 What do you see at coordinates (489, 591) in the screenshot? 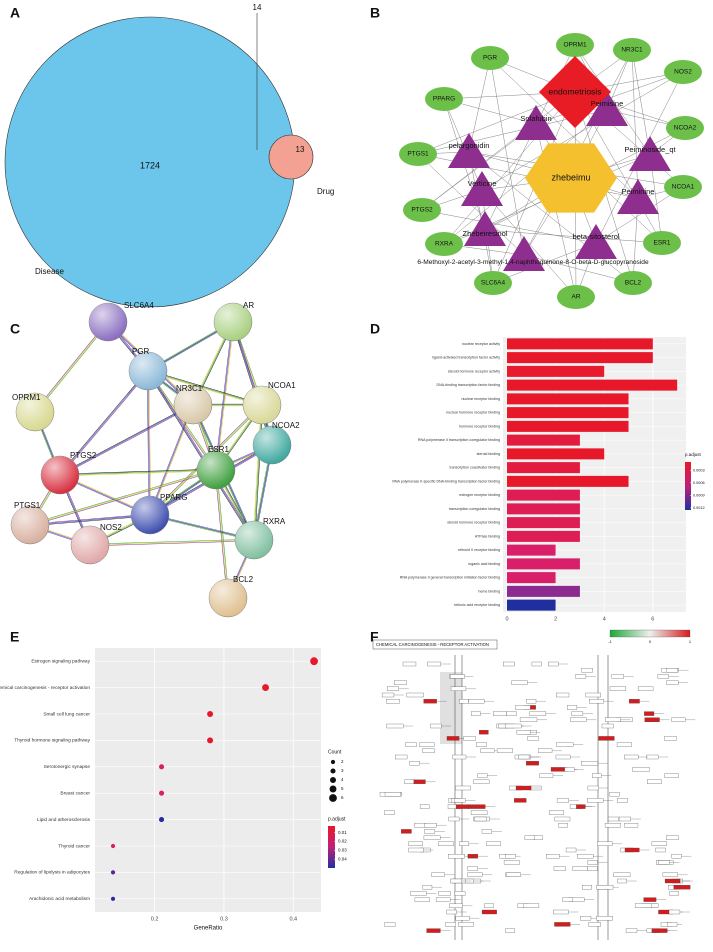
I see `y-tick-label: heme binding` at bounding box center [489, 591].